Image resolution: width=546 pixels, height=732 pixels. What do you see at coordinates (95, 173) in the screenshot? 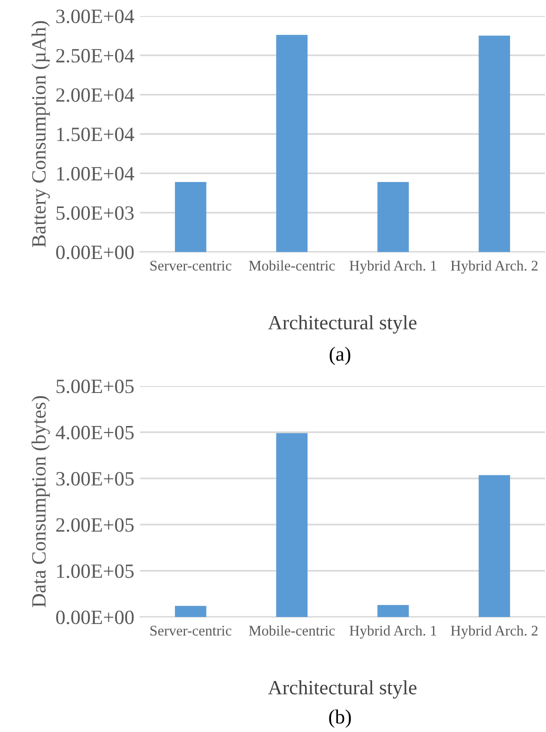
I see `y-tick-label: 1.00E+04` at bounding box center [95, 173].